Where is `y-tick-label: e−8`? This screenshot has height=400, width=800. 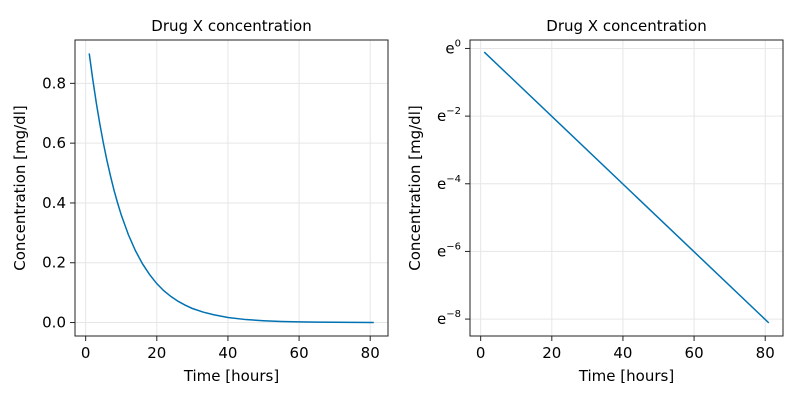
y-tick-label: e−8 is located at coordinates (449, 318).